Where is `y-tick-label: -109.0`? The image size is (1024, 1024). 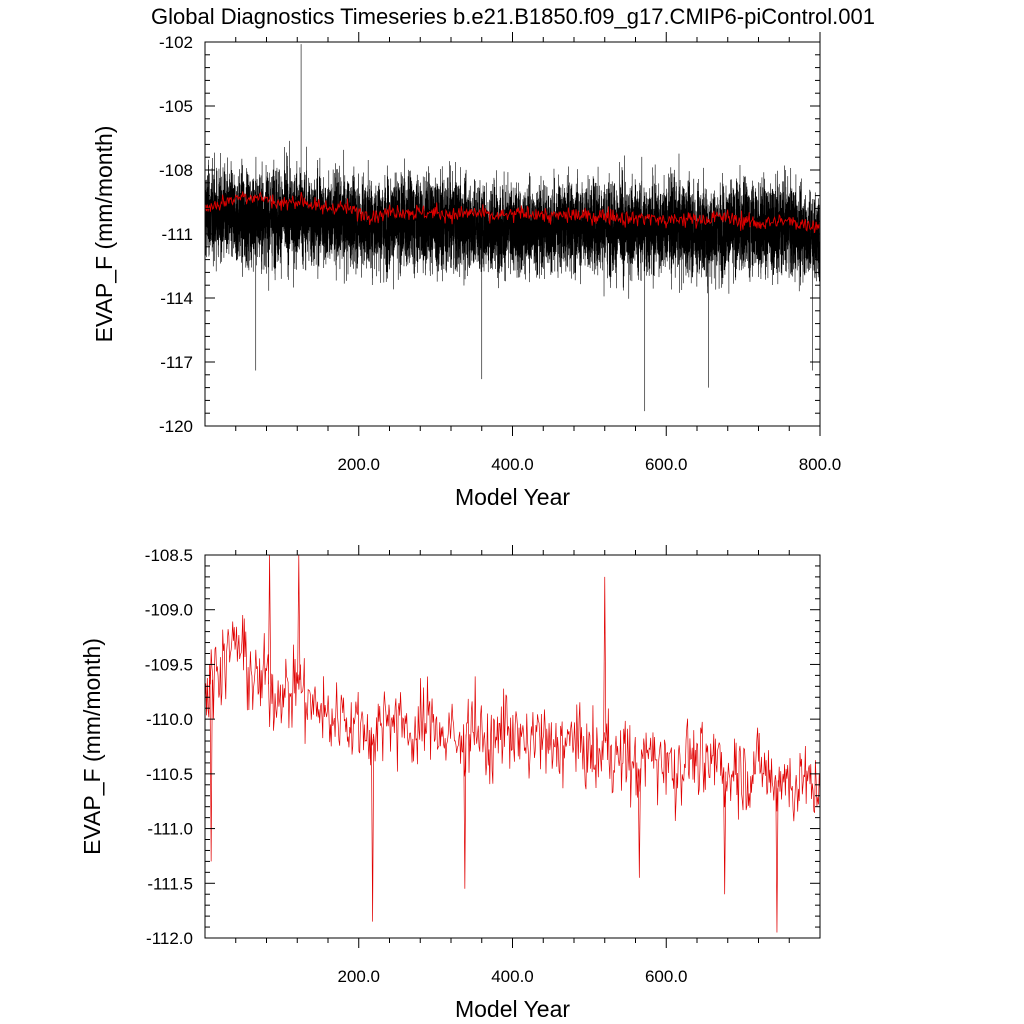 y-tick-label: -109.0 is located at coordinates (169, 610).